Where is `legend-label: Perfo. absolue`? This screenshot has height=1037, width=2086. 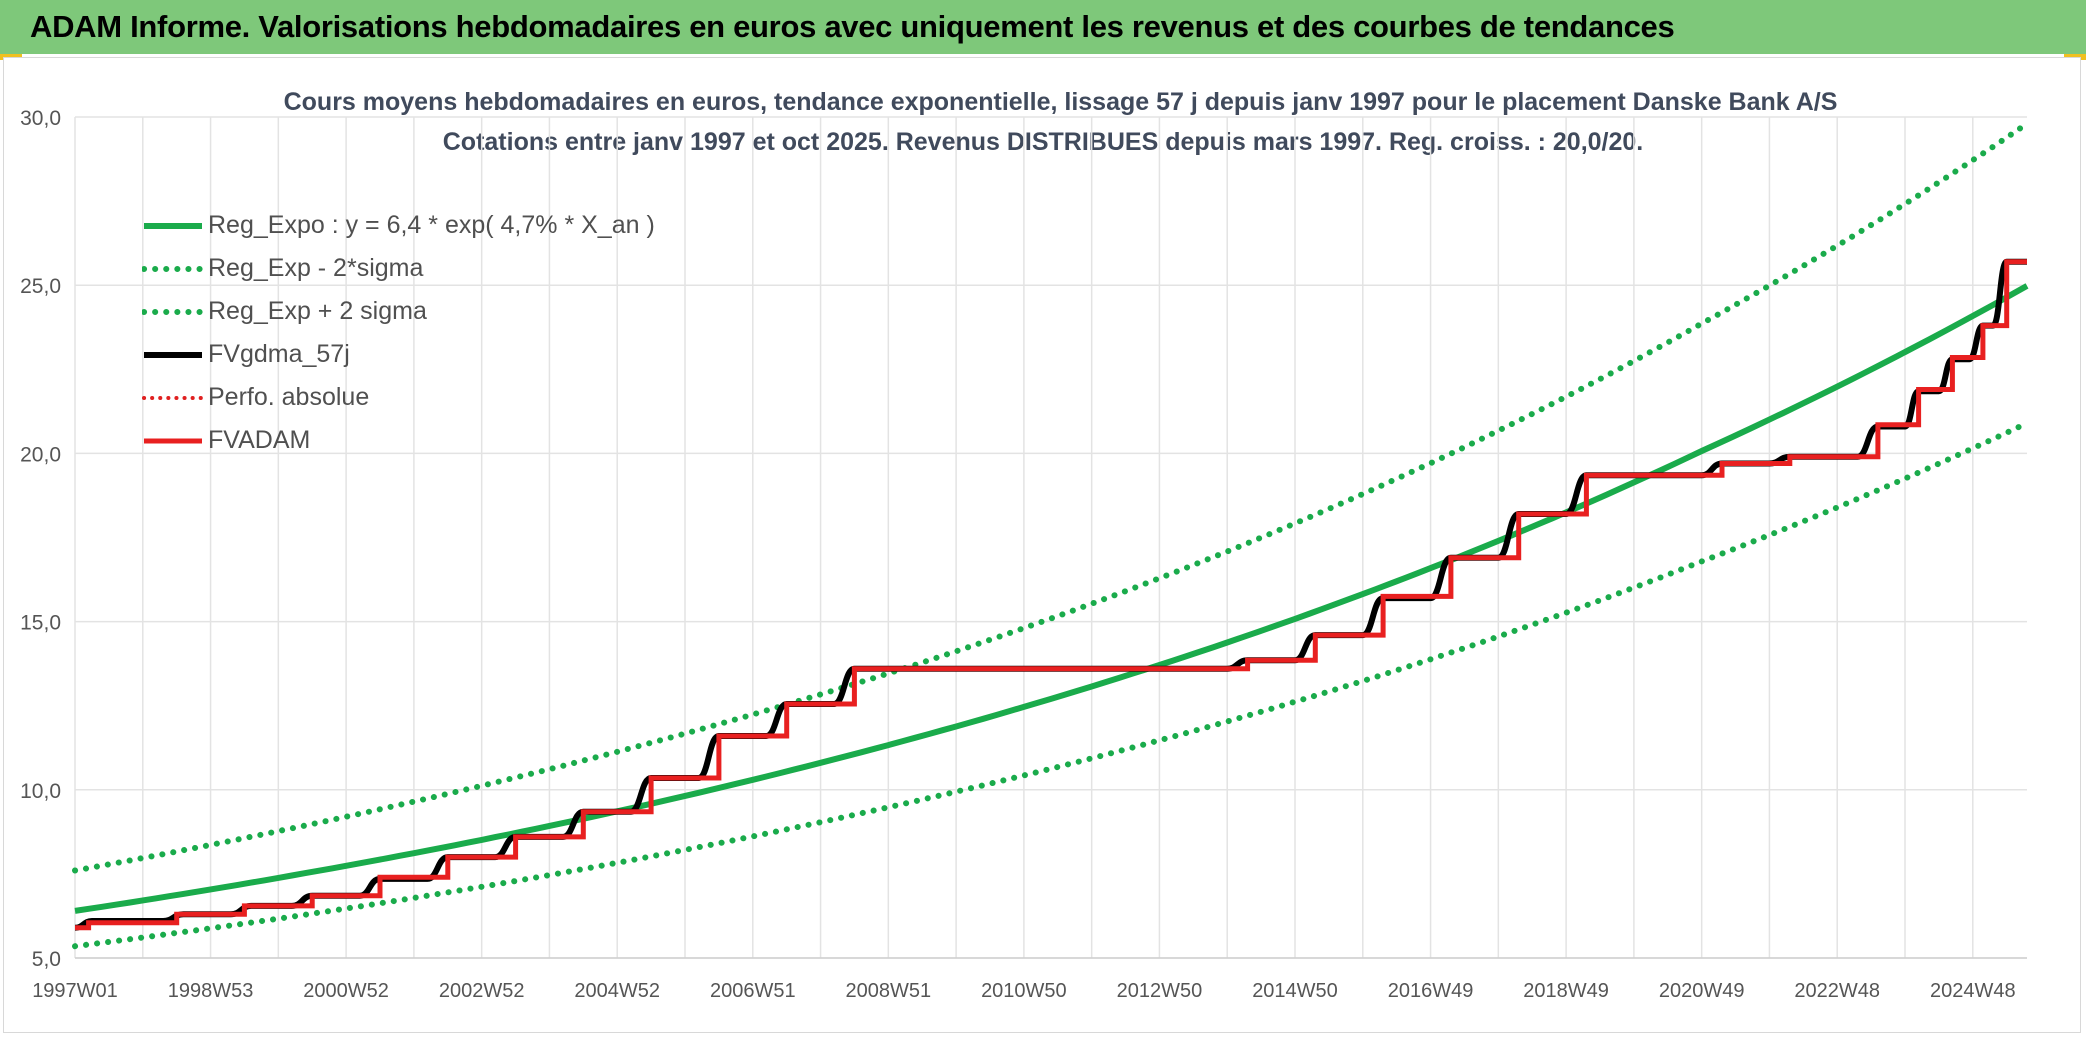
legend-label: Perfo. absolue is located at coordinates (289, 397).